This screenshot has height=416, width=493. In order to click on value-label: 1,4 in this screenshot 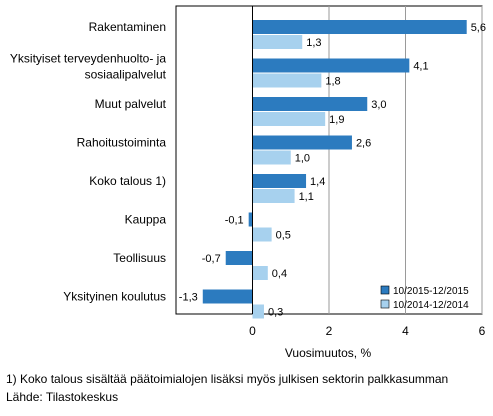, I will do `click(317, 182)`.